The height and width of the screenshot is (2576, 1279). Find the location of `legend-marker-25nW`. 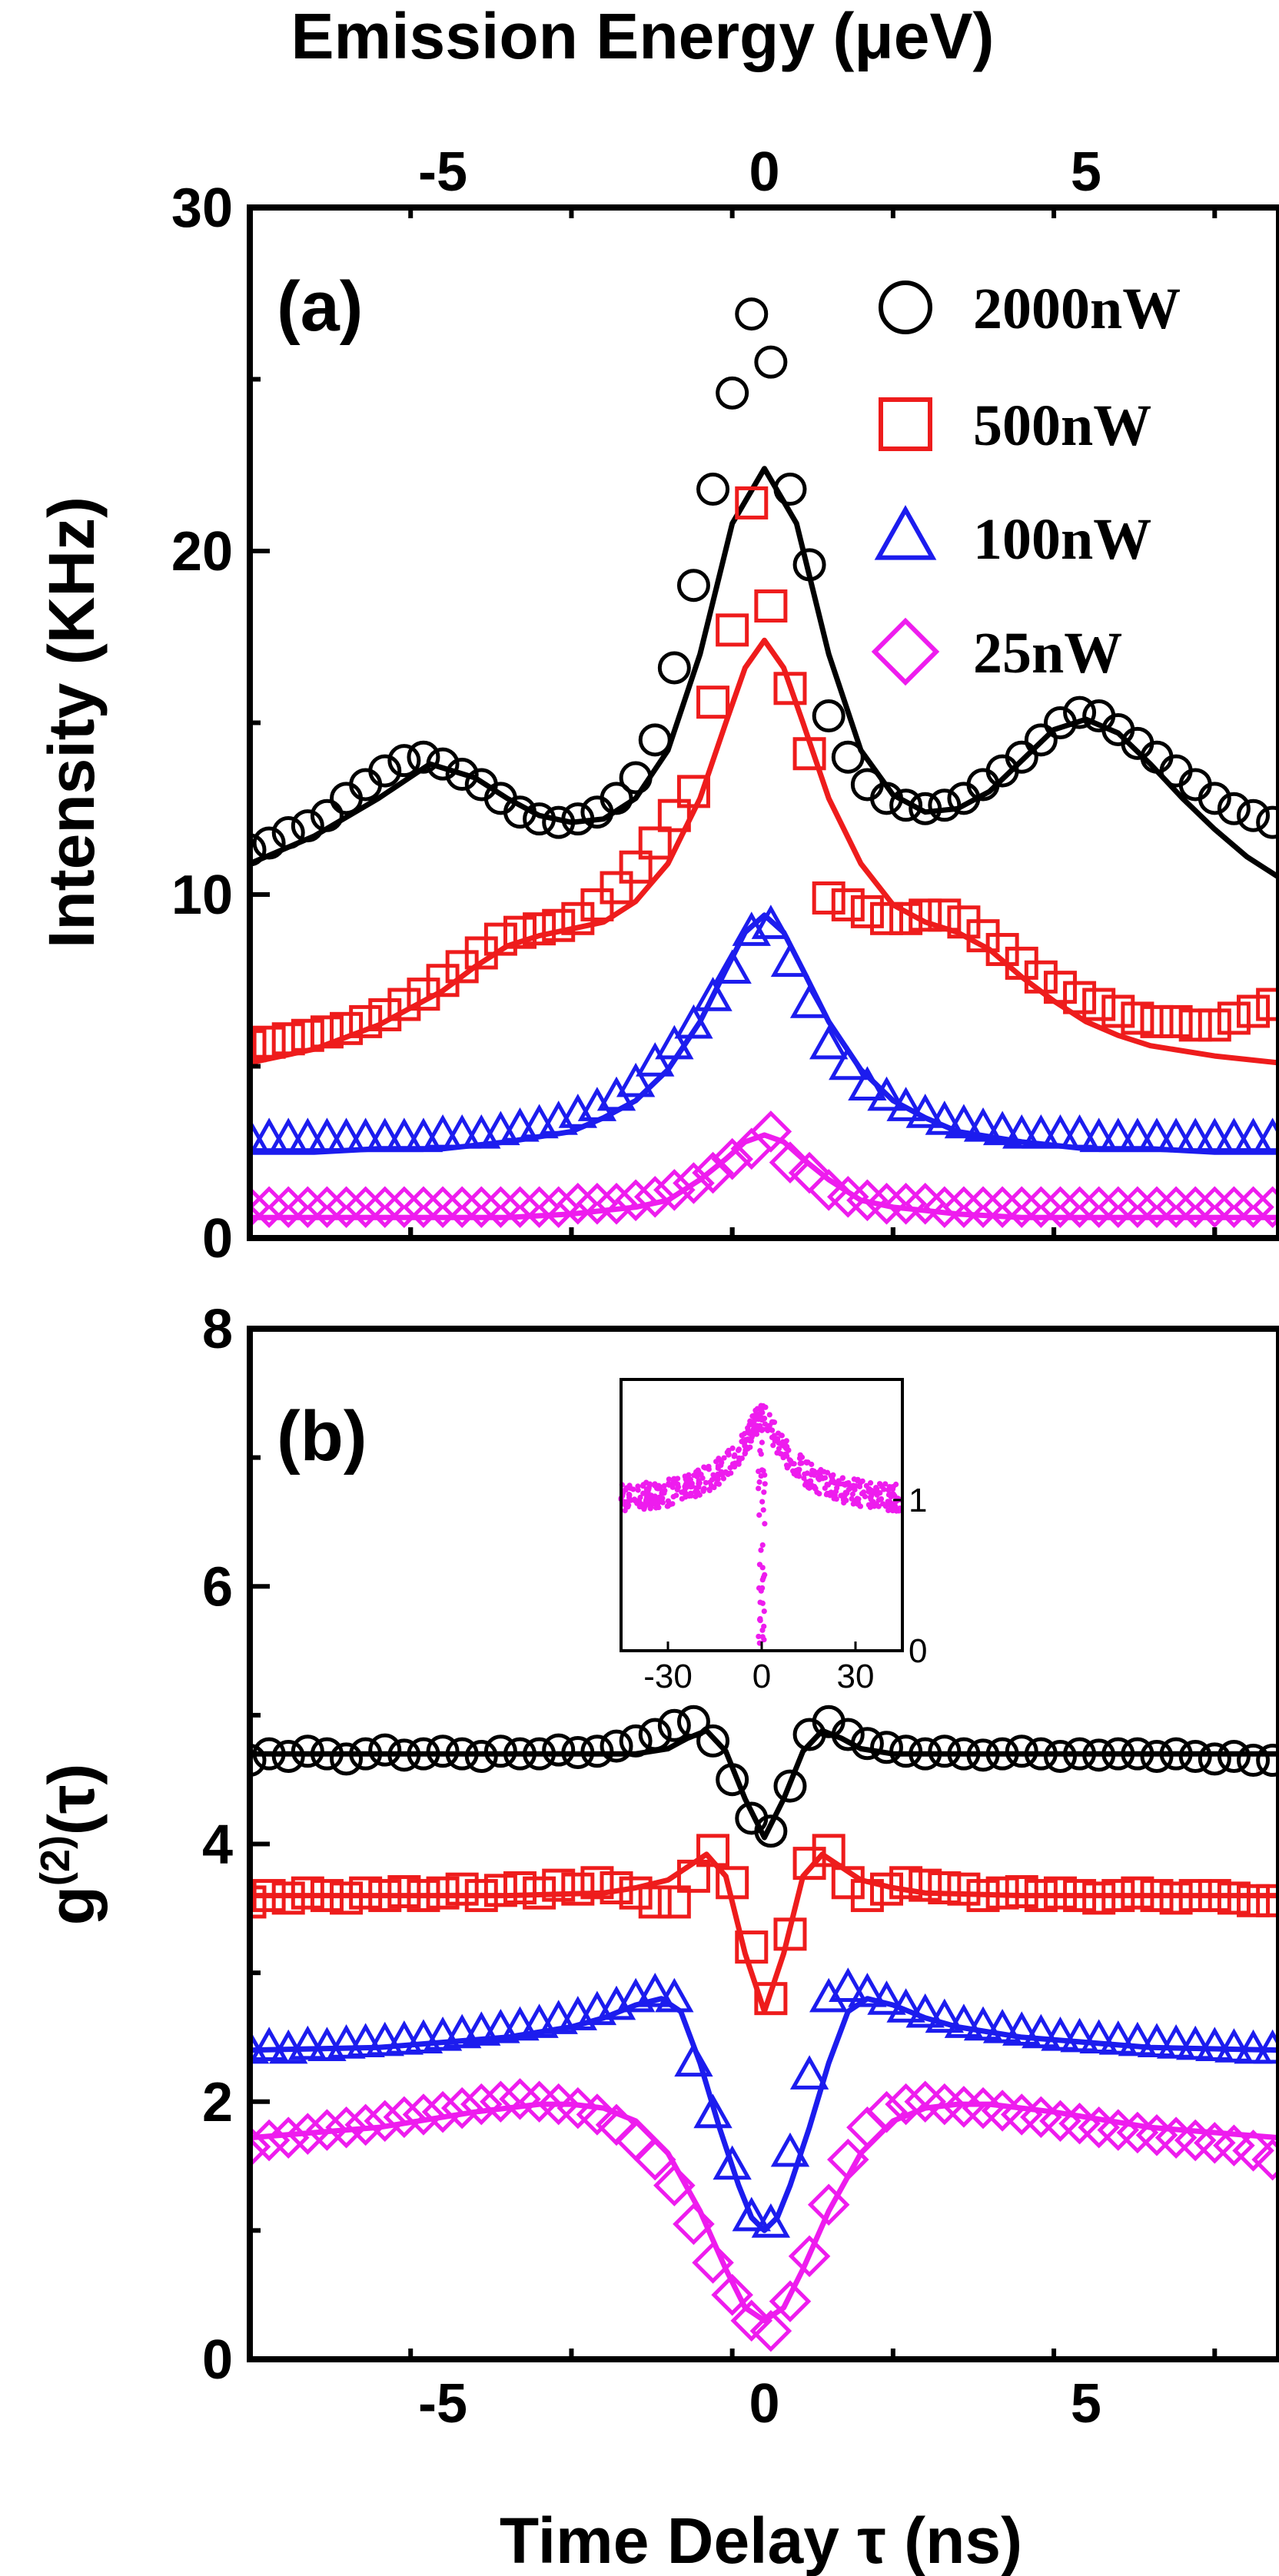

legend-marker-25nW is located at coordinates (906, 651).